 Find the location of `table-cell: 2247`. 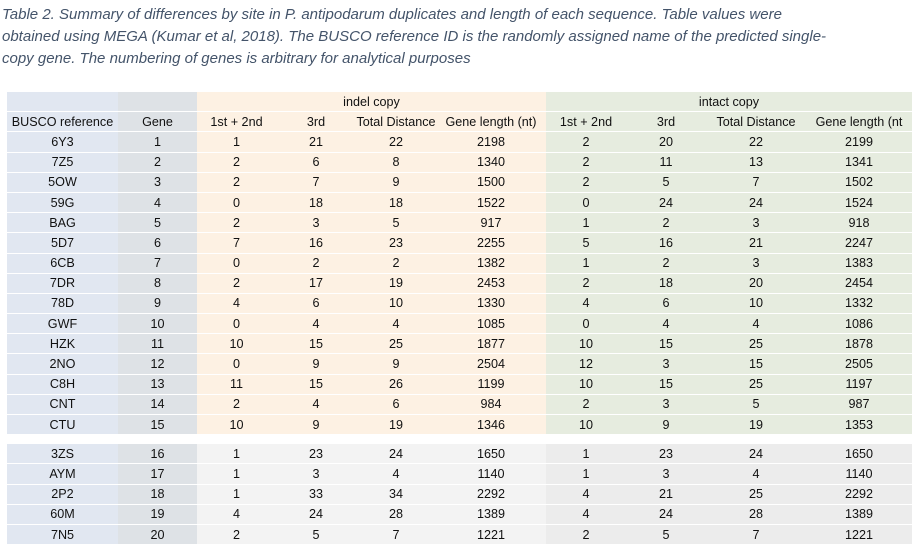

table-cell: 2247 is located at coordinates (859, 243).